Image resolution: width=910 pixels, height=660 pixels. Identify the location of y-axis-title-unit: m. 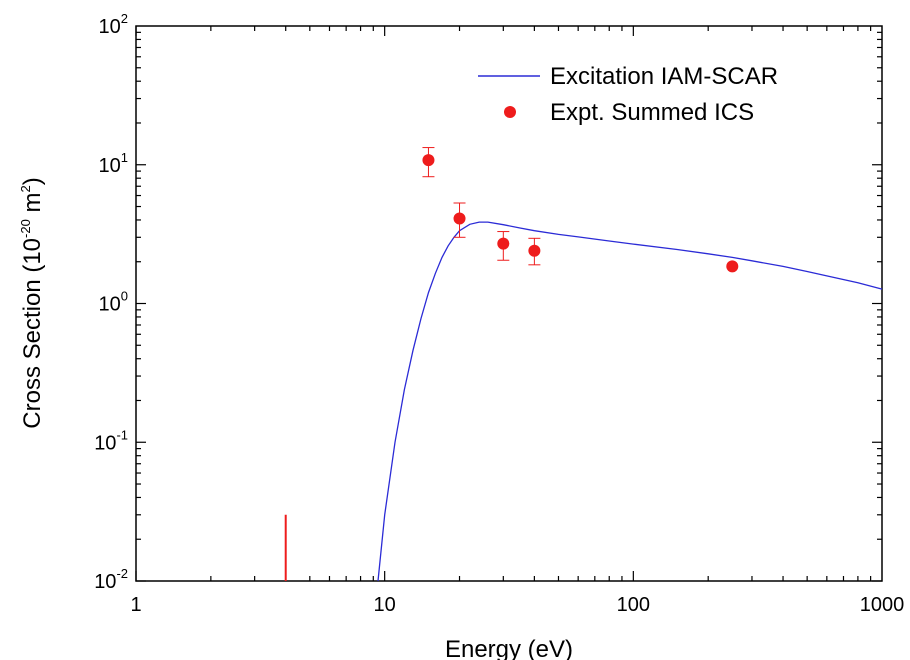
(32, 206).